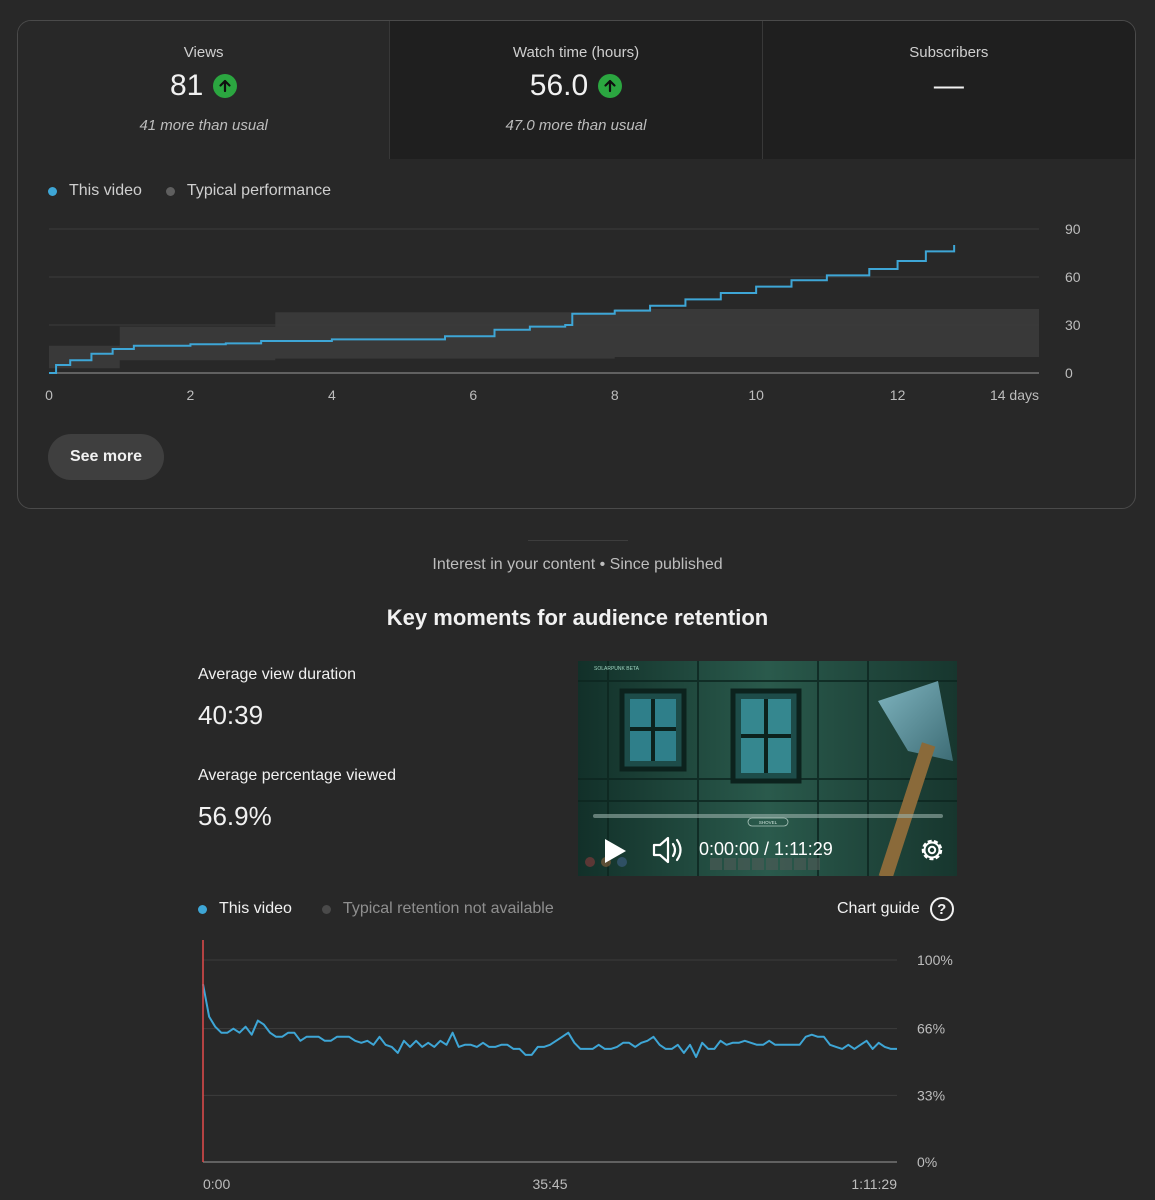 This screenshot has height=1200, width=1155. I want to click on metric-label: Subscribers, so click(949, 52).